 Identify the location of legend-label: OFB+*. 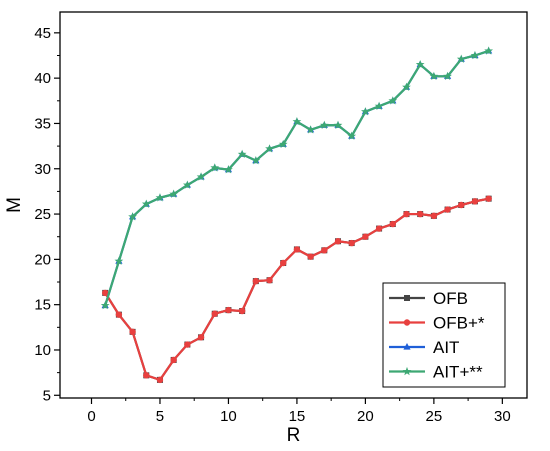
(459, 323).